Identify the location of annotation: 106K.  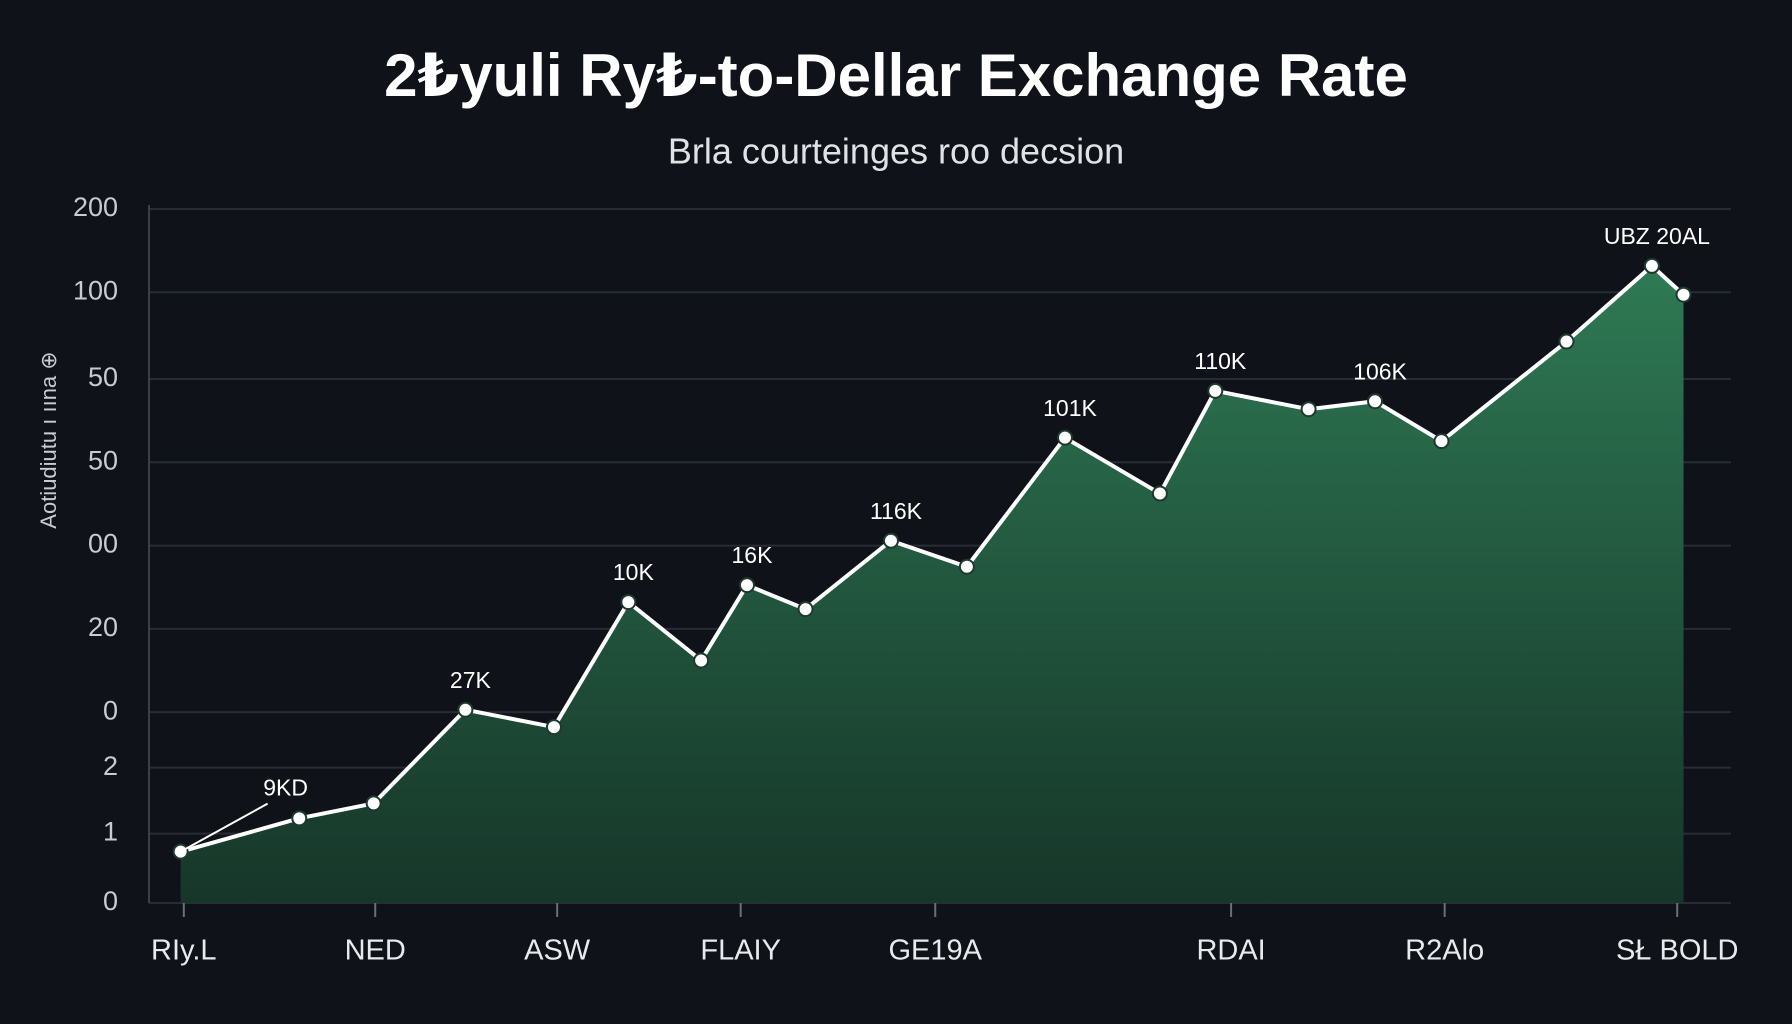
(1380, 371).